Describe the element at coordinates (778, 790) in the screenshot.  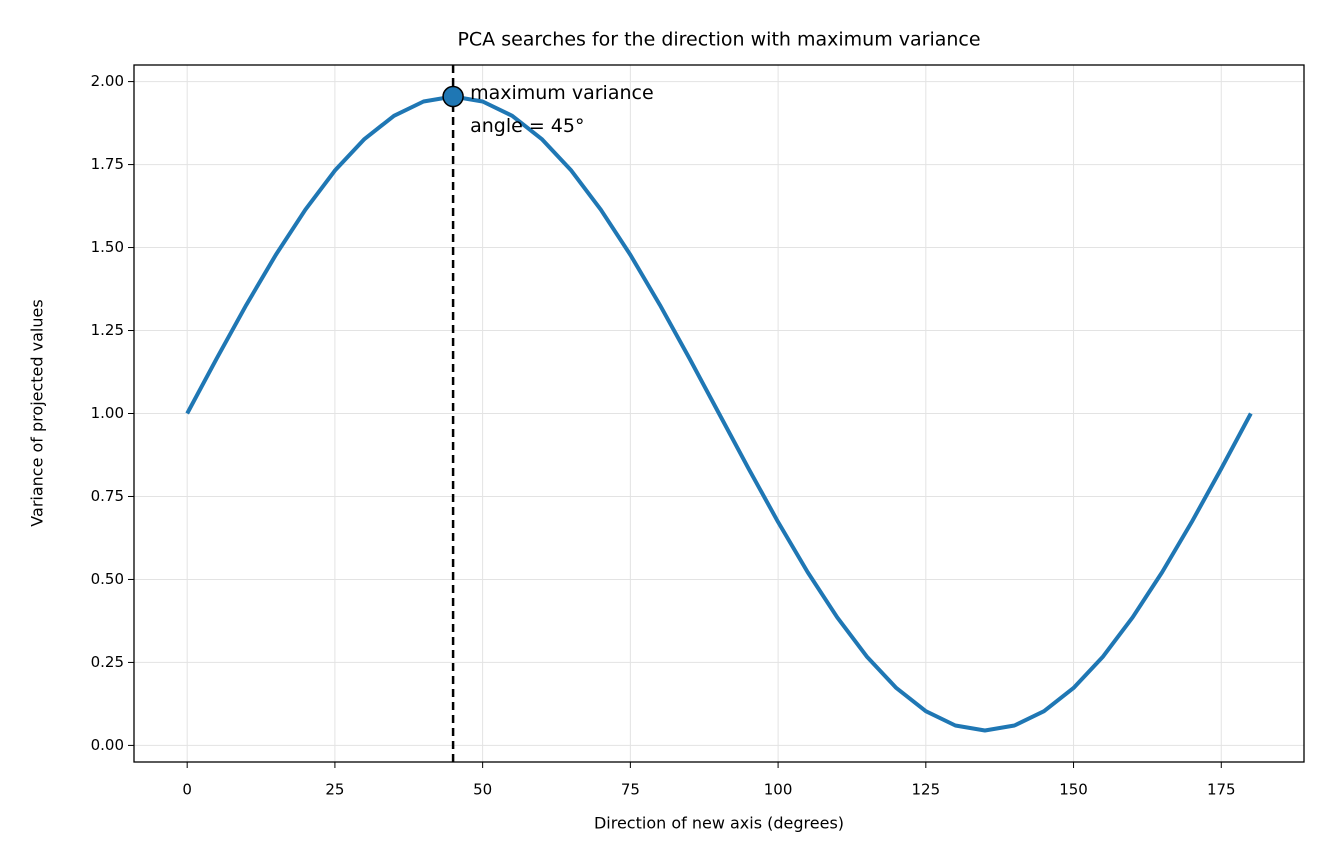
I see `x-tick-label: 100` at that location.